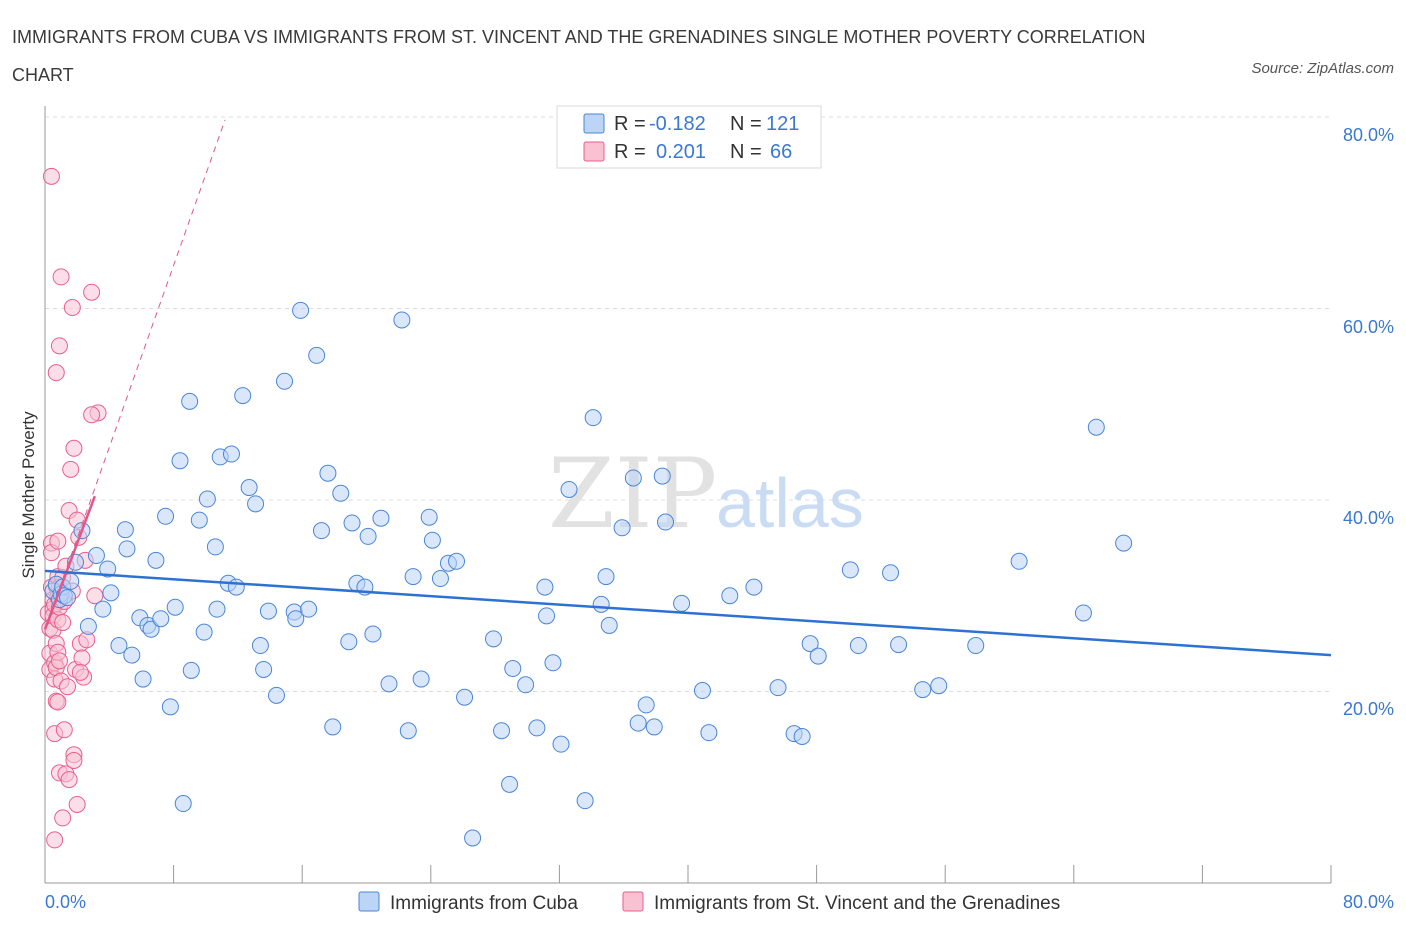  Describe the element at coordinates (65, 902) in the screenshot. I see `x-tick-label-min: 0.0%` at that location.